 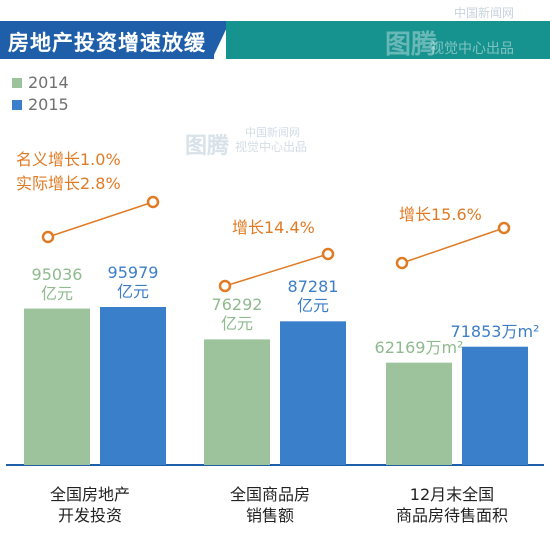 I want to click on title-banner-teal, so click(x=388, y=40).